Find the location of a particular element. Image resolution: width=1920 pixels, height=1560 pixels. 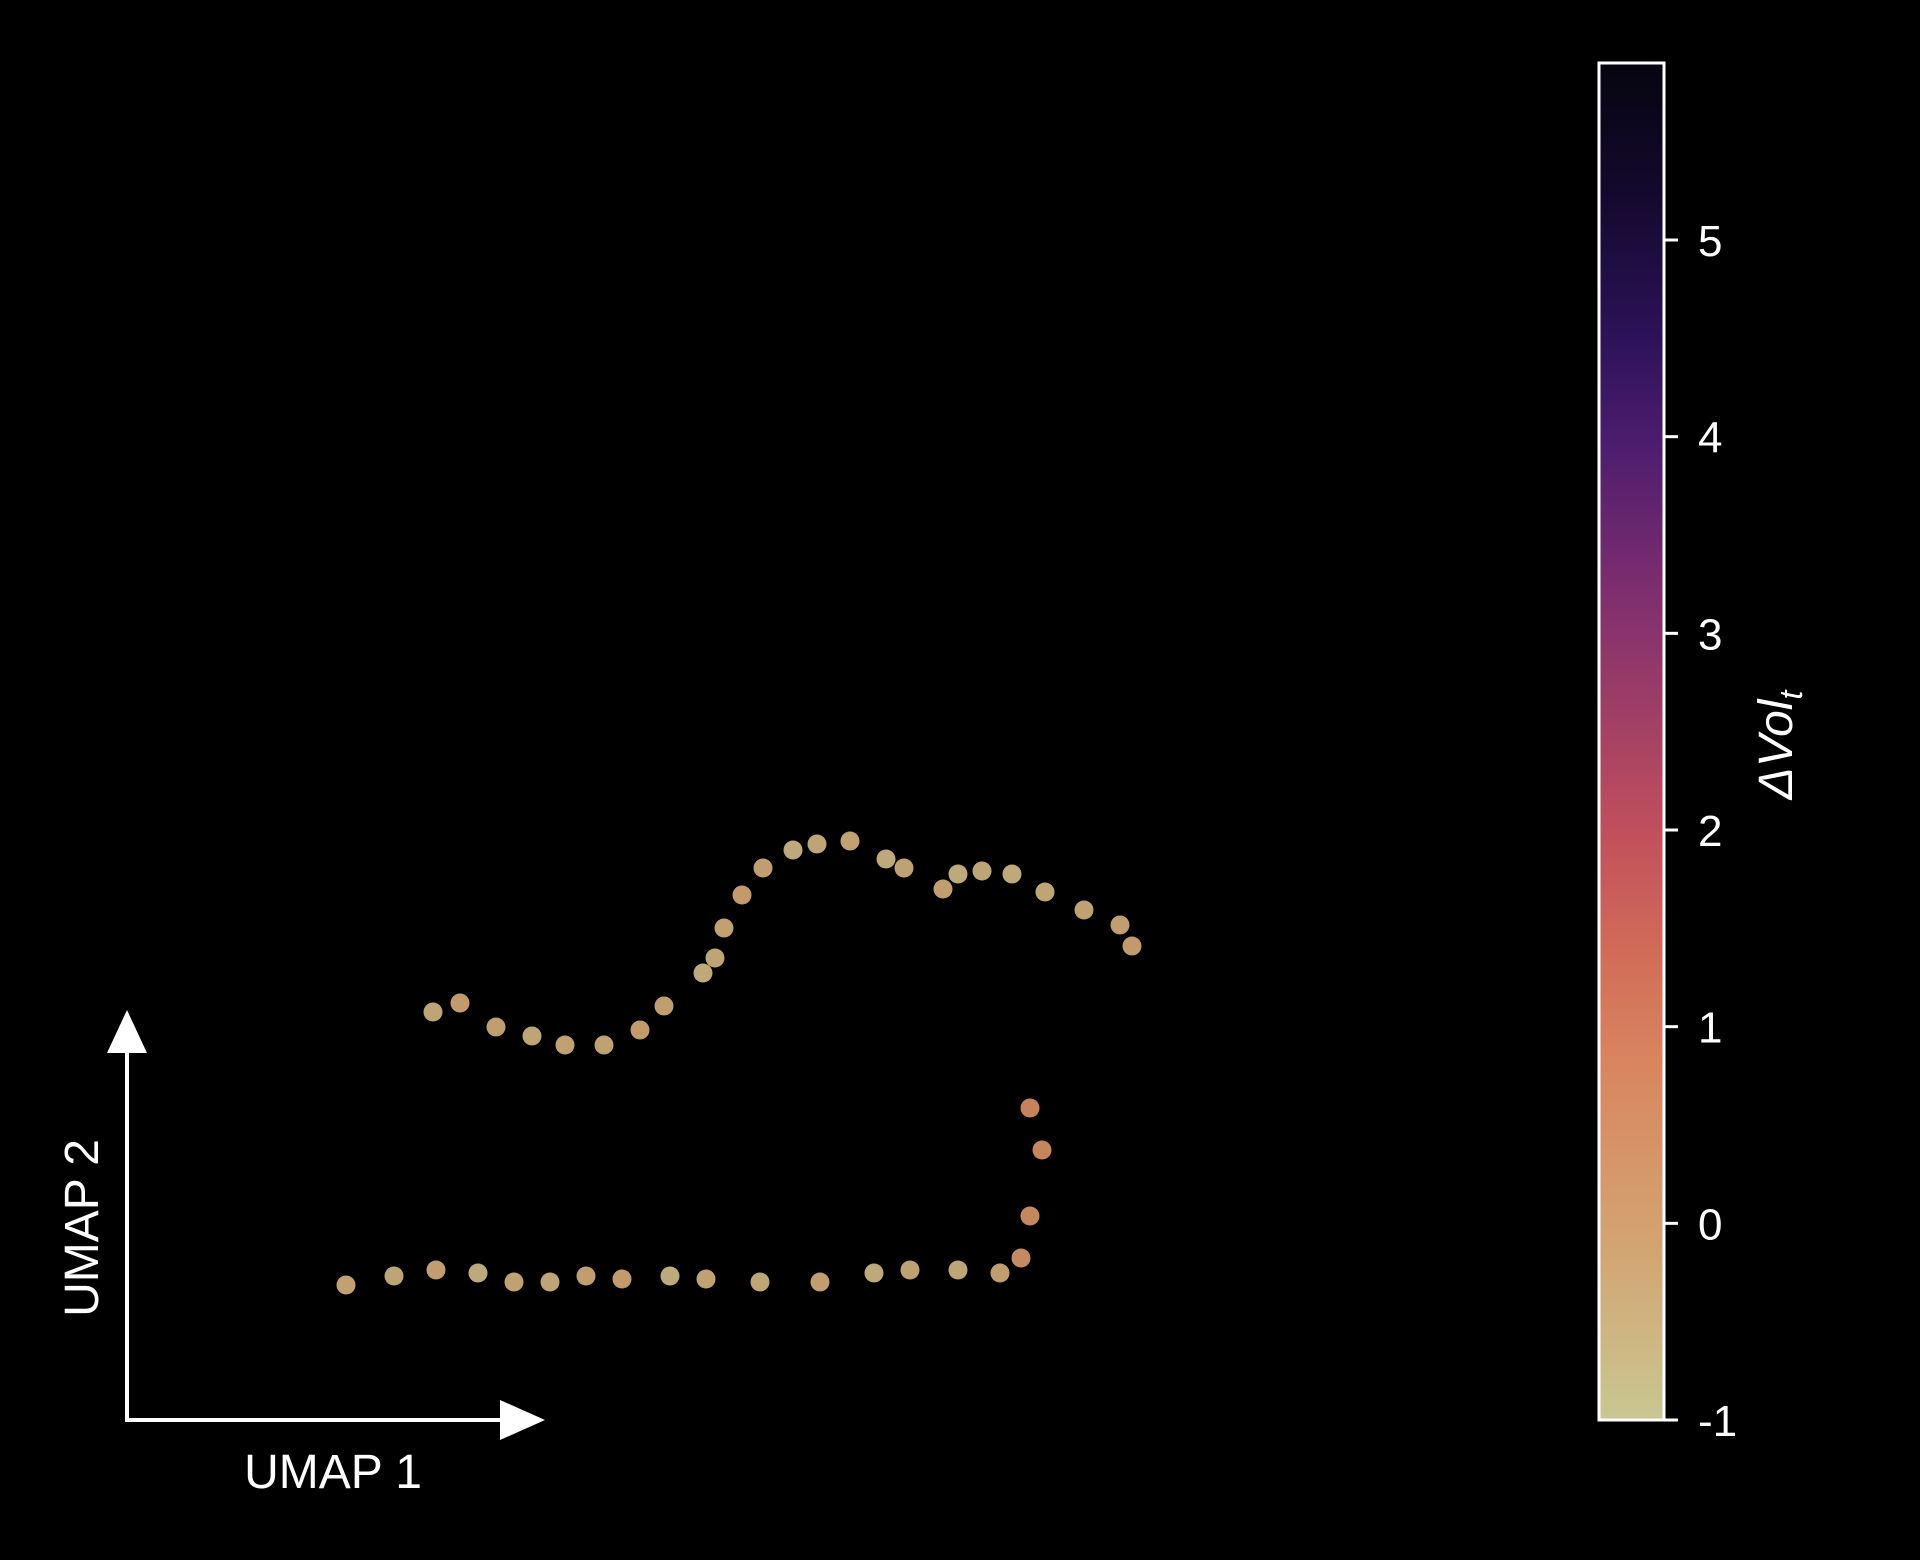

colorbar-label-base: ΔVol is located at coordinates (1776, 749).